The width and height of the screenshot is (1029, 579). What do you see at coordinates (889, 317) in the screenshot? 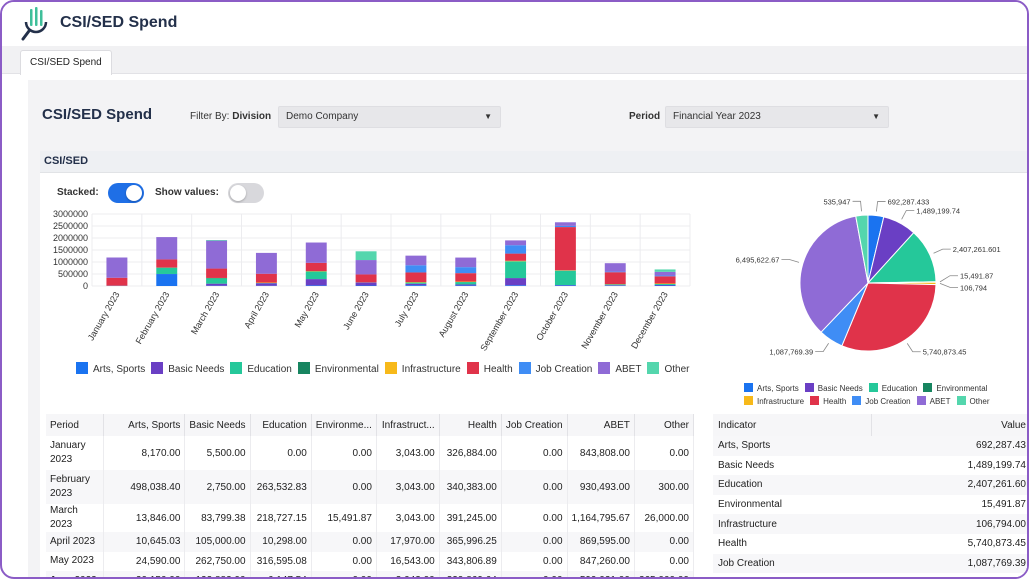
I see `pie-slice-health` at bounding box center [889, 317].